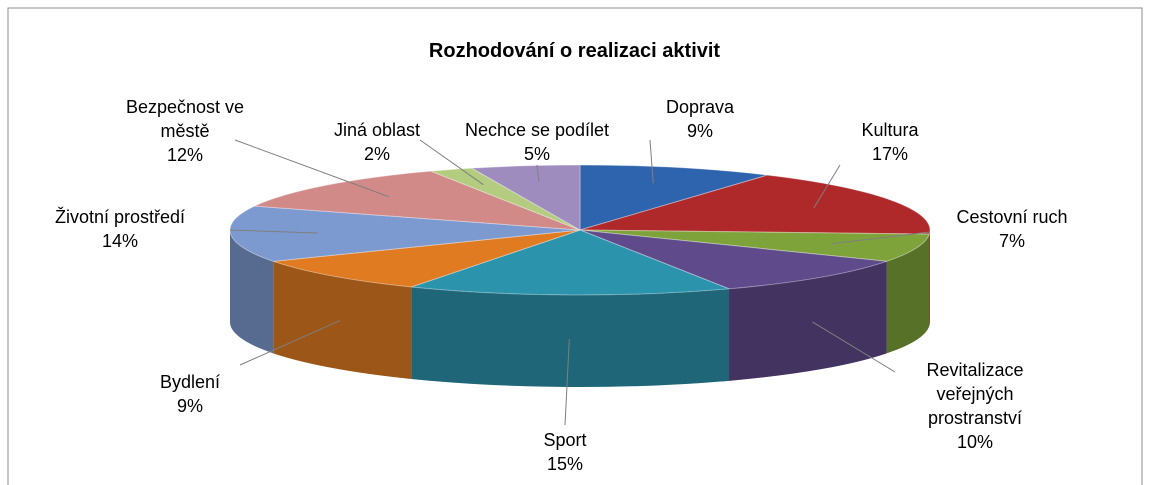 Image resolution: width=1149 pixels, height=485 pixels. What do you see at coordinates (1012, 217) in the screenshot?
I see `category-label: Cestovní ruch` at bounding box center [1012, 217].